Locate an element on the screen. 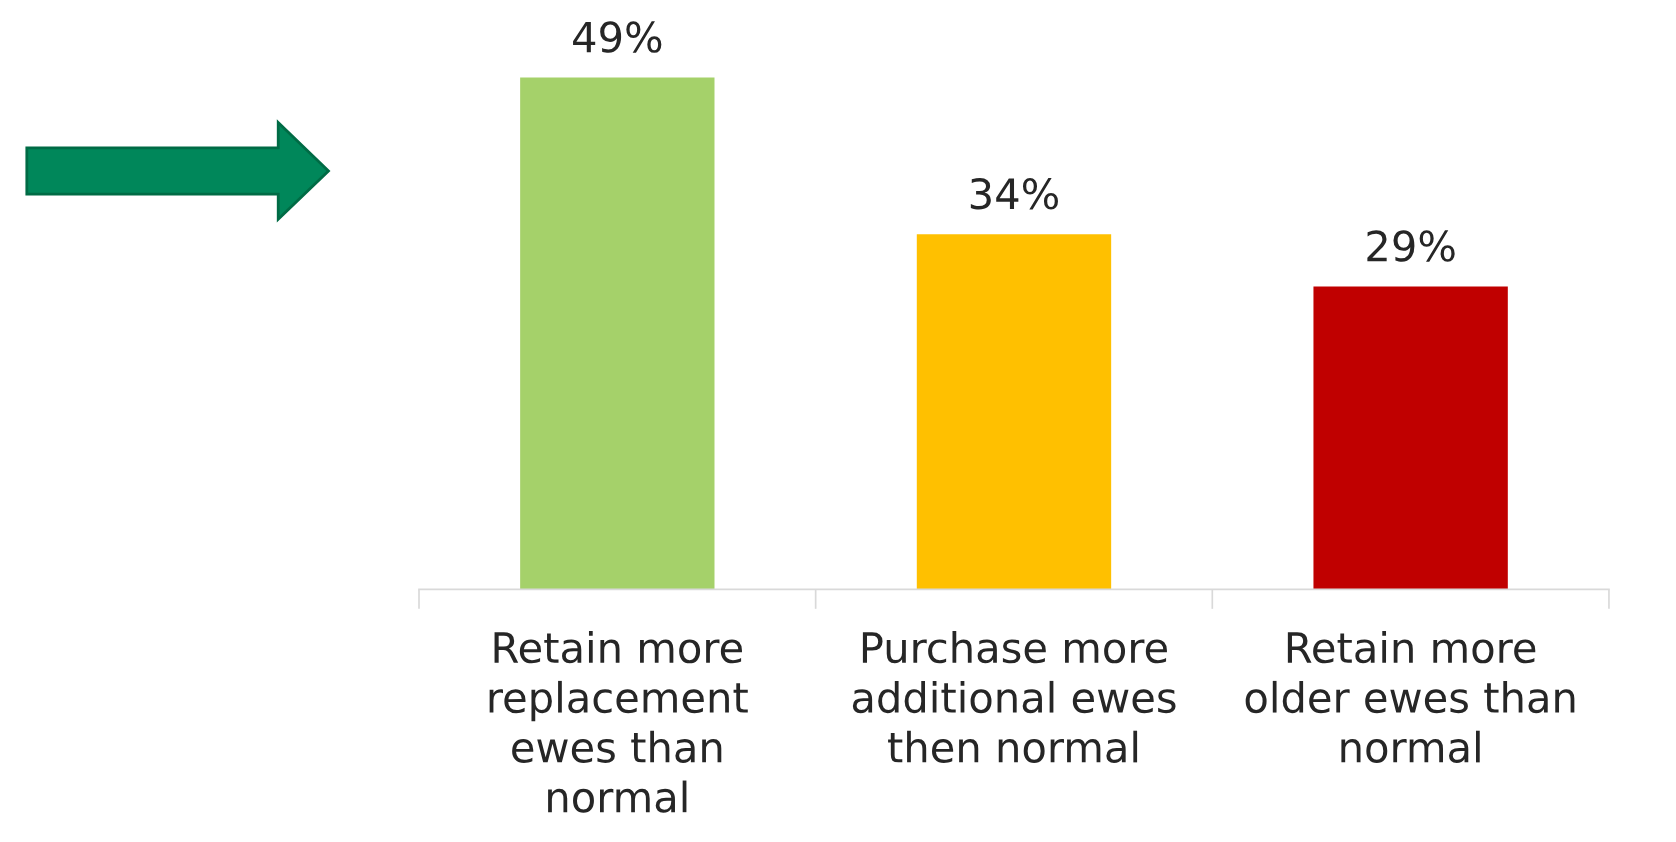 Image resolution: width=1676 pixels, height=842 pixels. data-label: 49% is located at coordinates (617, 37).